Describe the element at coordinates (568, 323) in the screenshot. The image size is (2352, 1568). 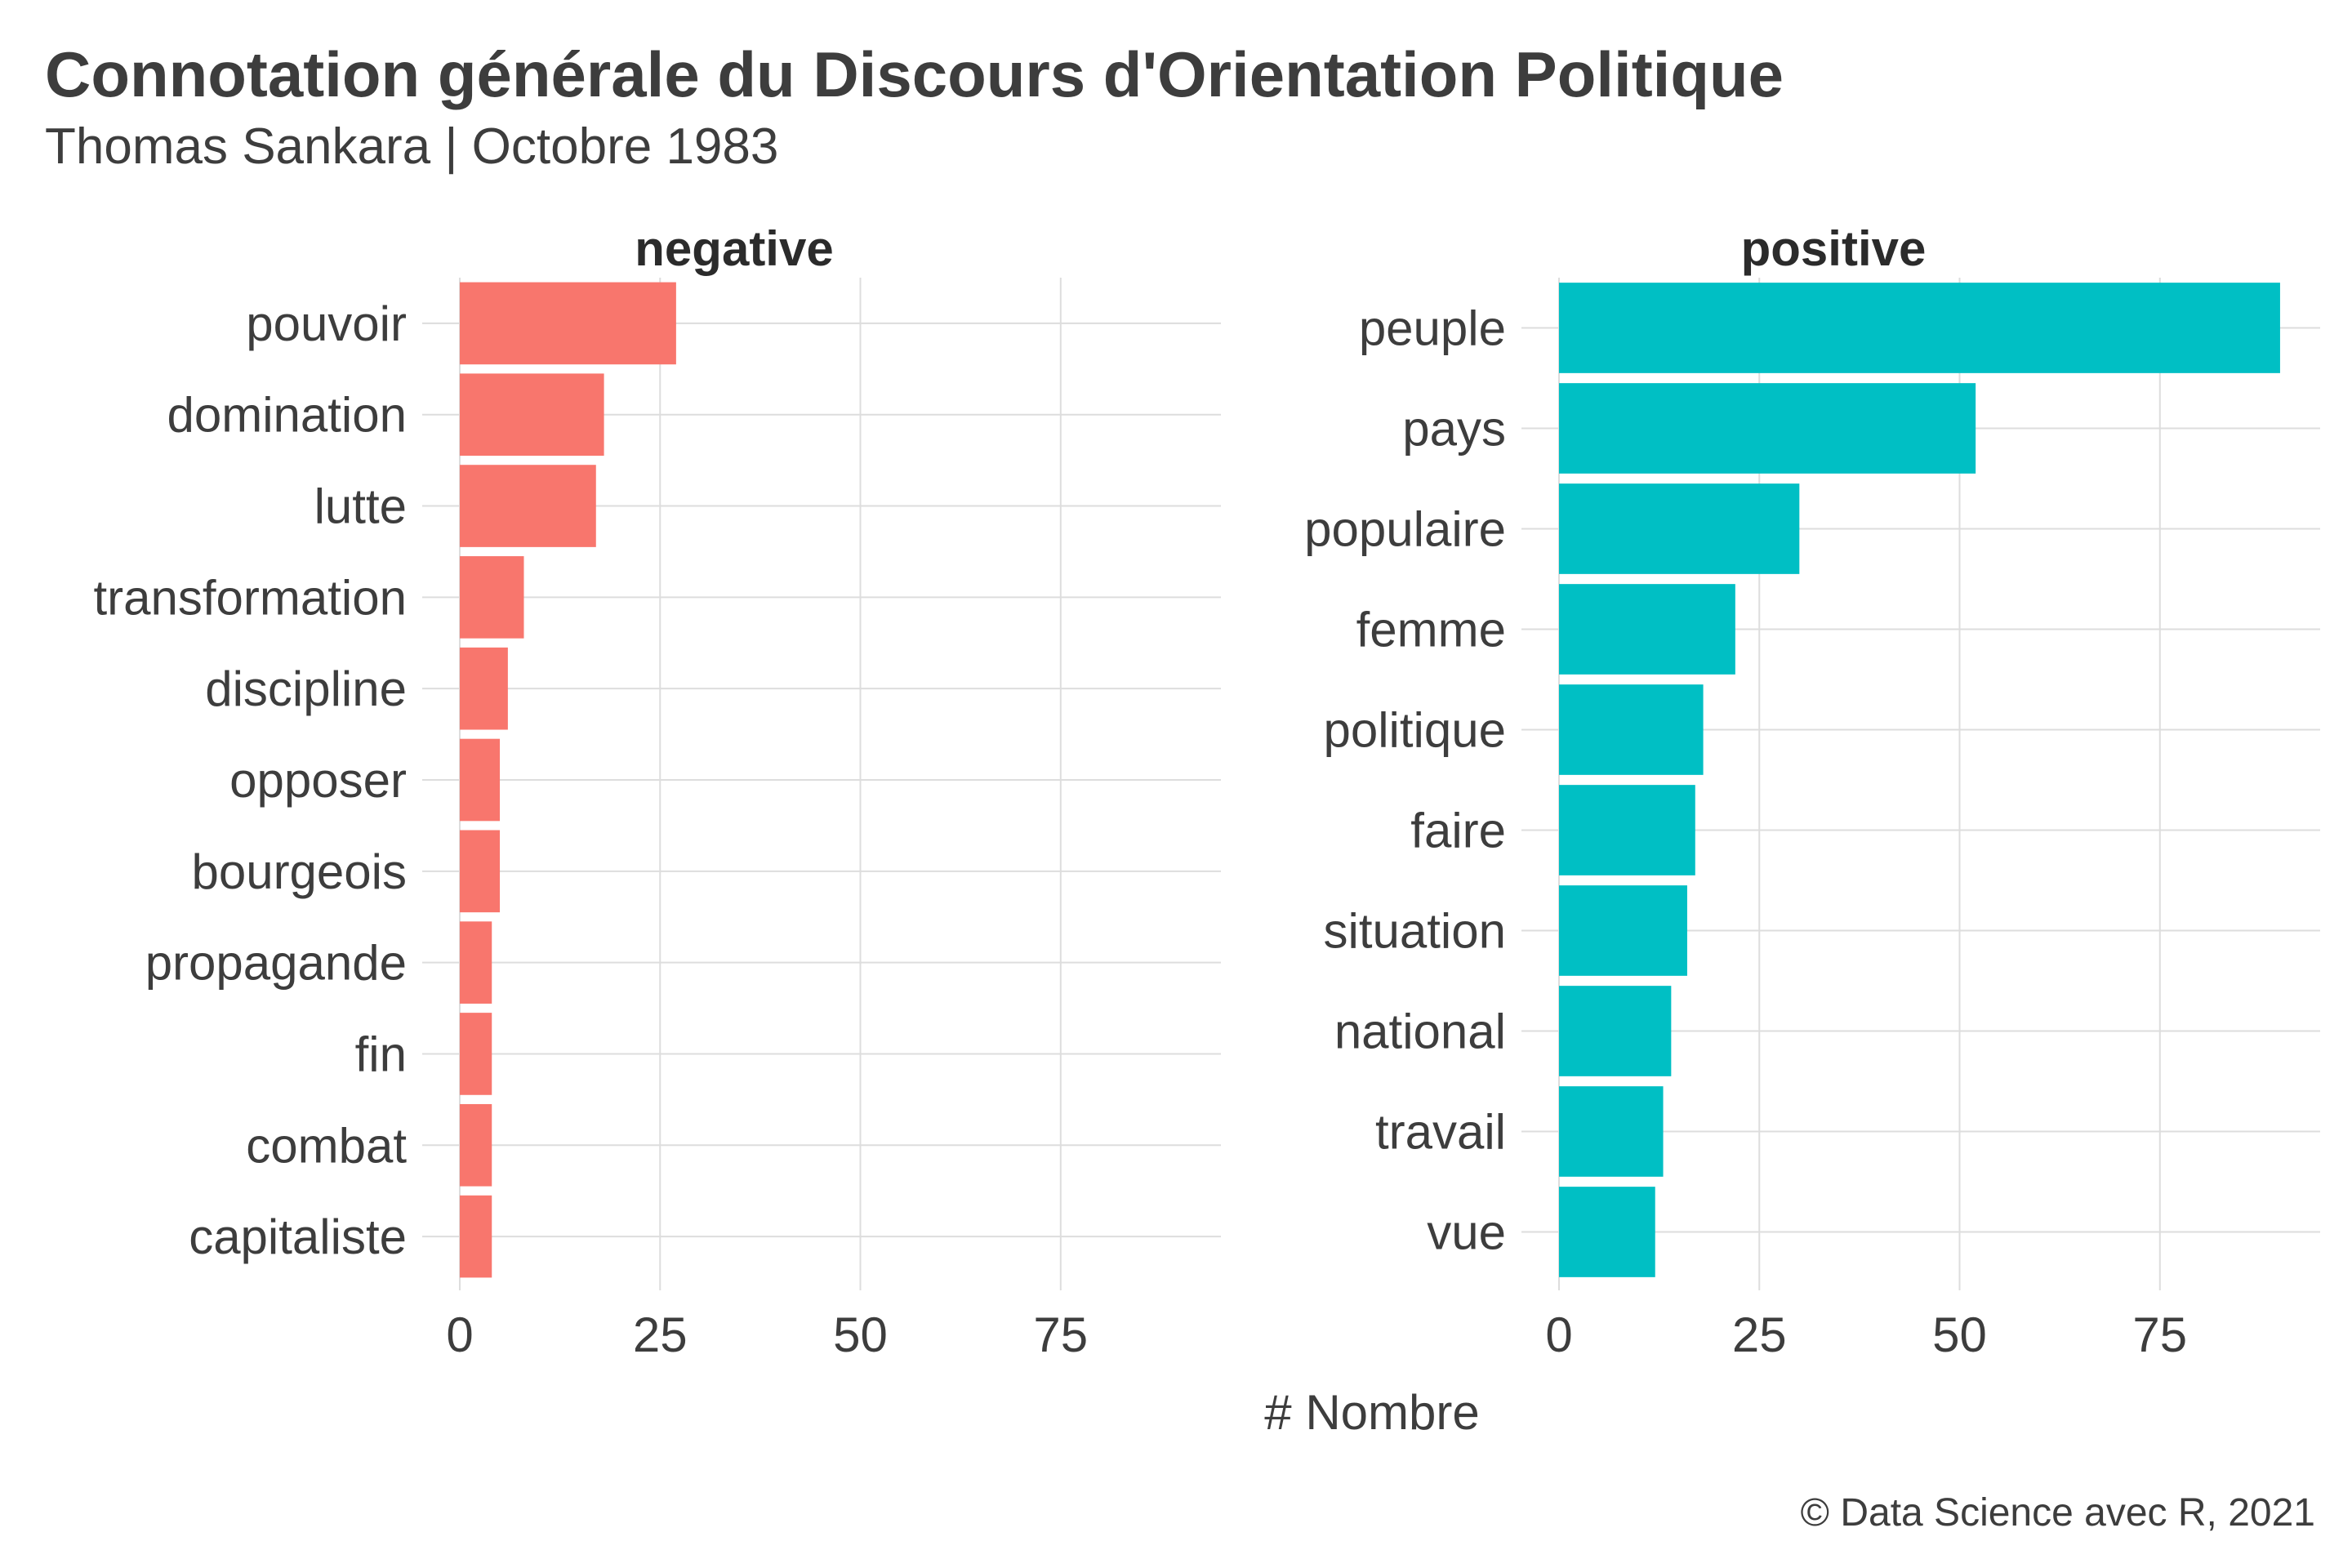
I see `bar-pouvoir` at that location.